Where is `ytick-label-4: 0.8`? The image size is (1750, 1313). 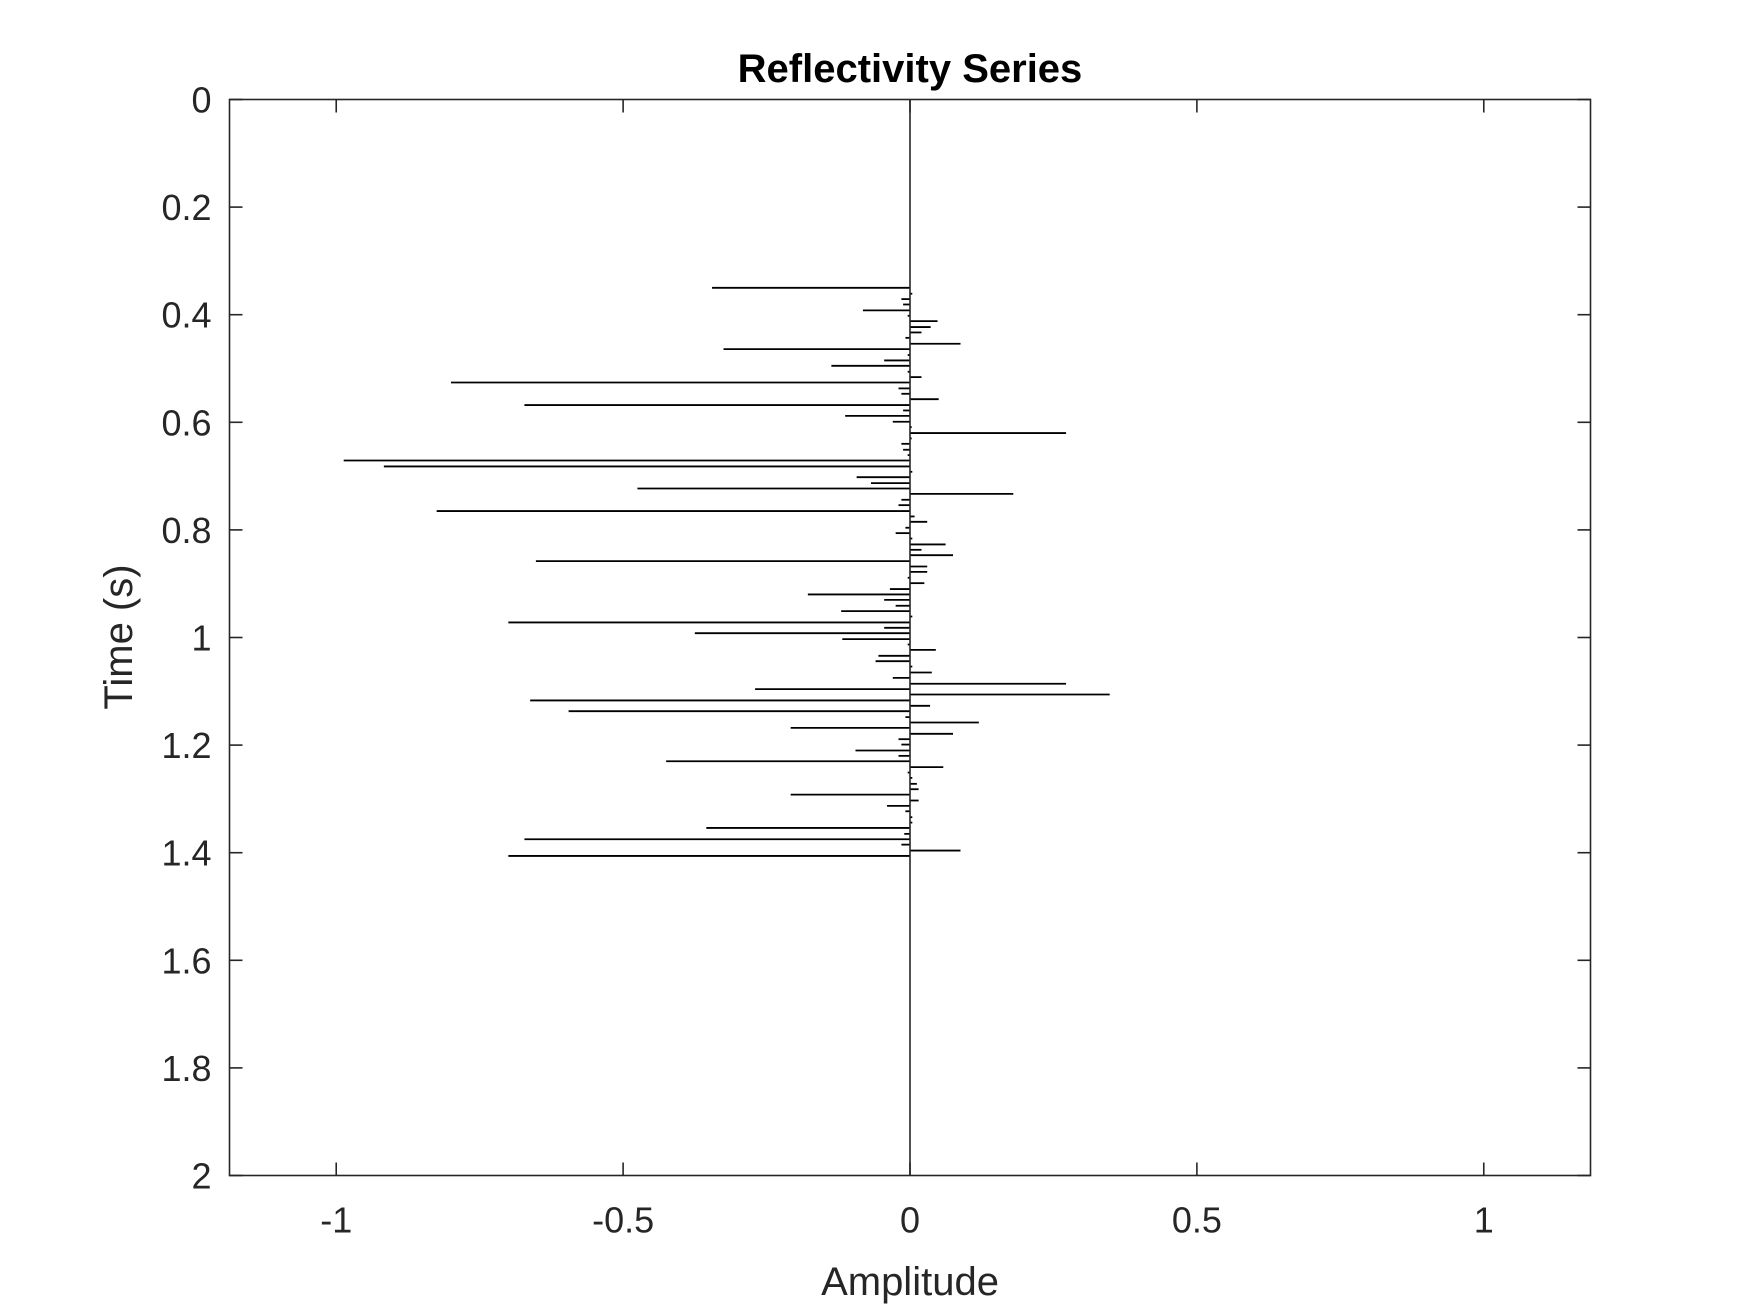
ytick-label-4: 0.8 is located at coordinates (186, 530).